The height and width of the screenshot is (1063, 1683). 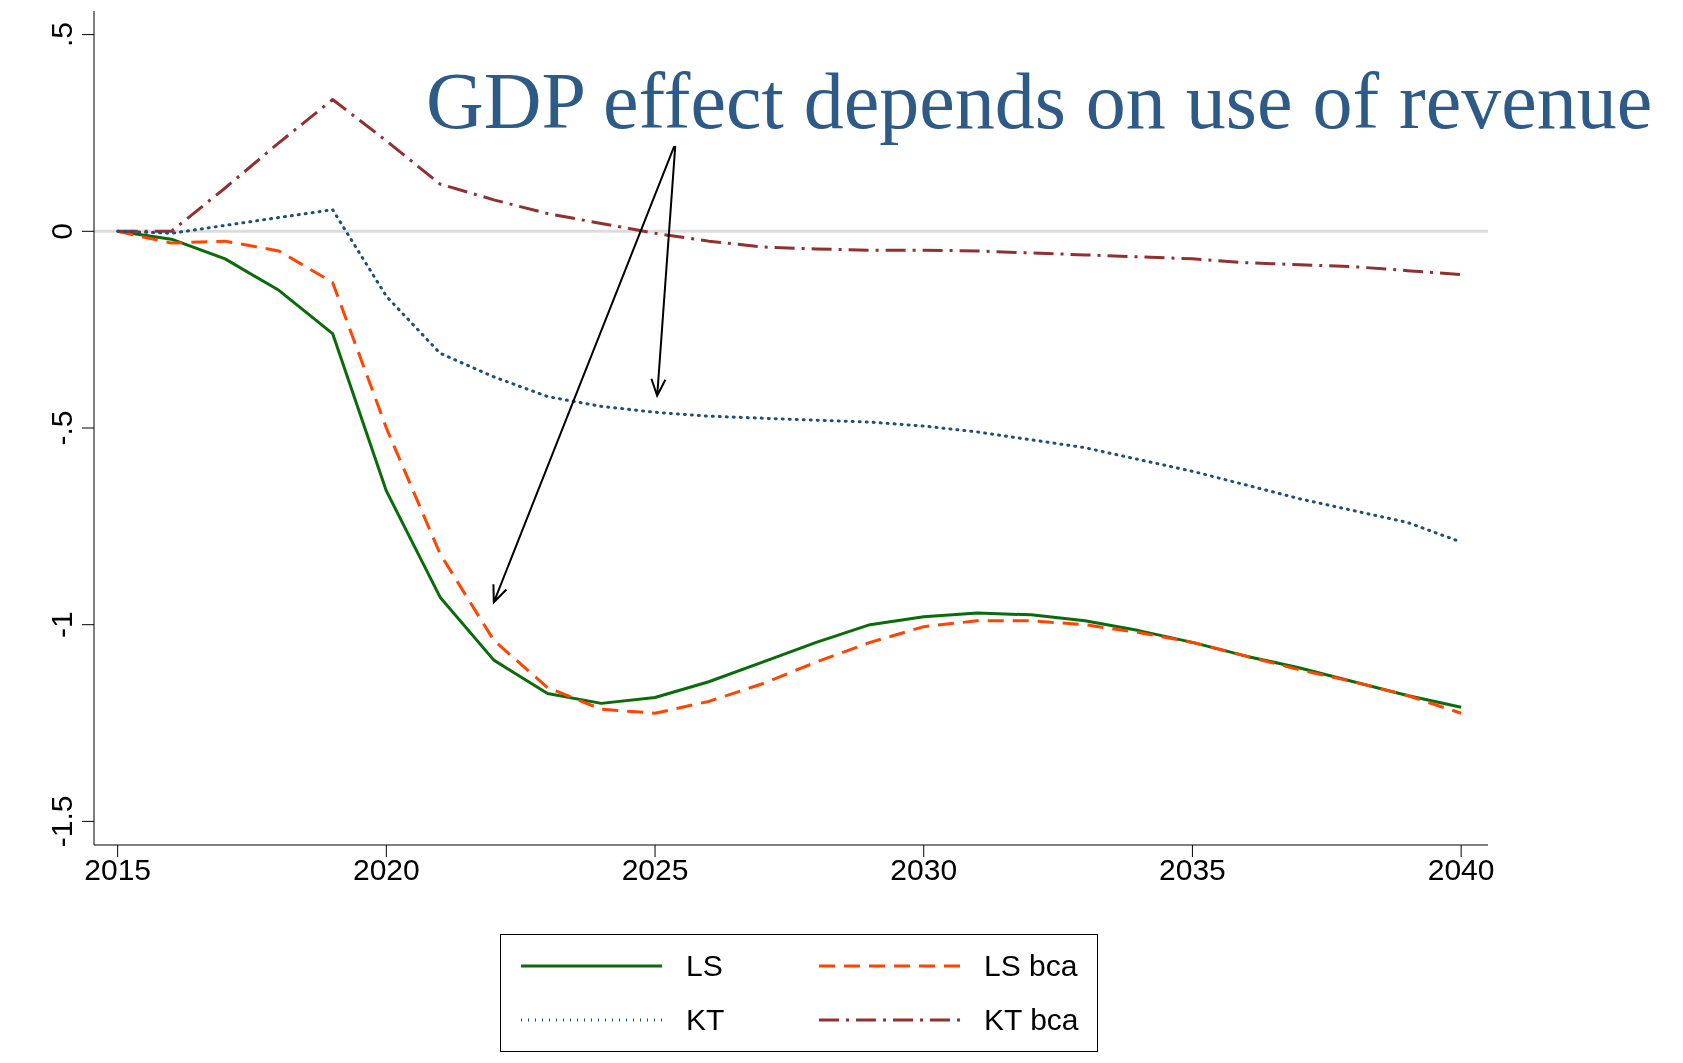 I want to click on y-tick-label: -.5, so click(x=61, y=428).